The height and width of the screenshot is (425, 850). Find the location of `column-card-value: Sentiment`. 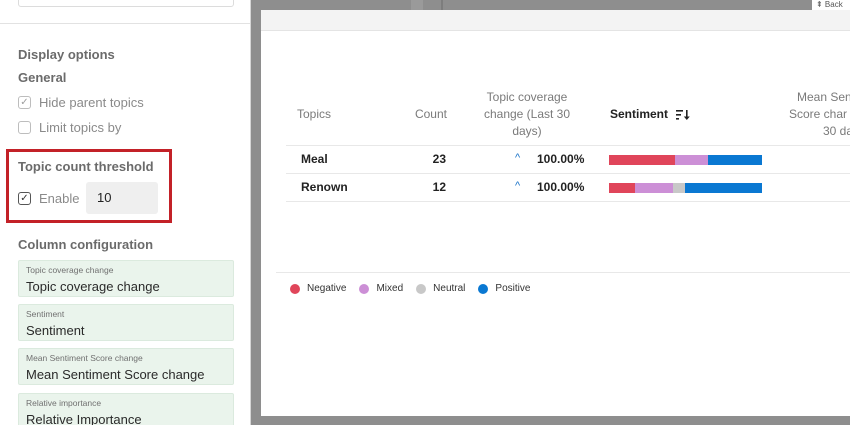

column-card-value: Sentiment is located at coordinates (55, 330).